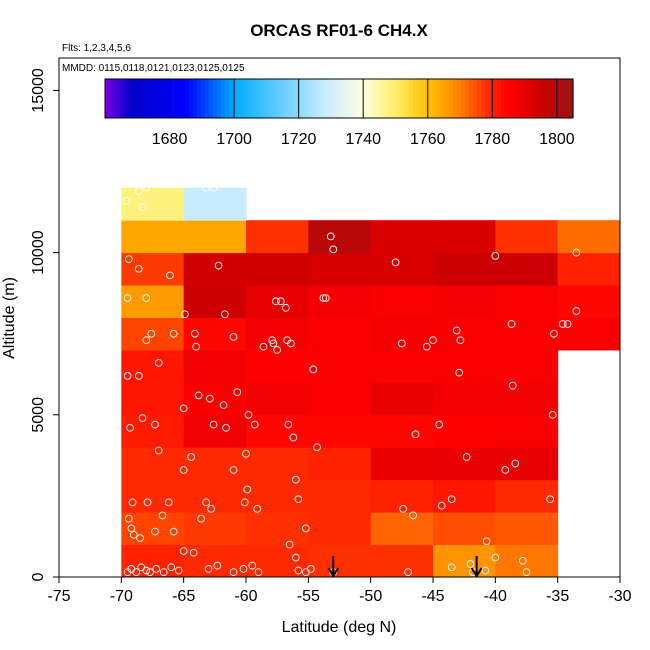 Image resolution: width=650 pixels, height=650 pixels. Describe the element at coordinates (9, 318) in the screenshot. I see `y-axis-label: Altitude (m)` at that location.